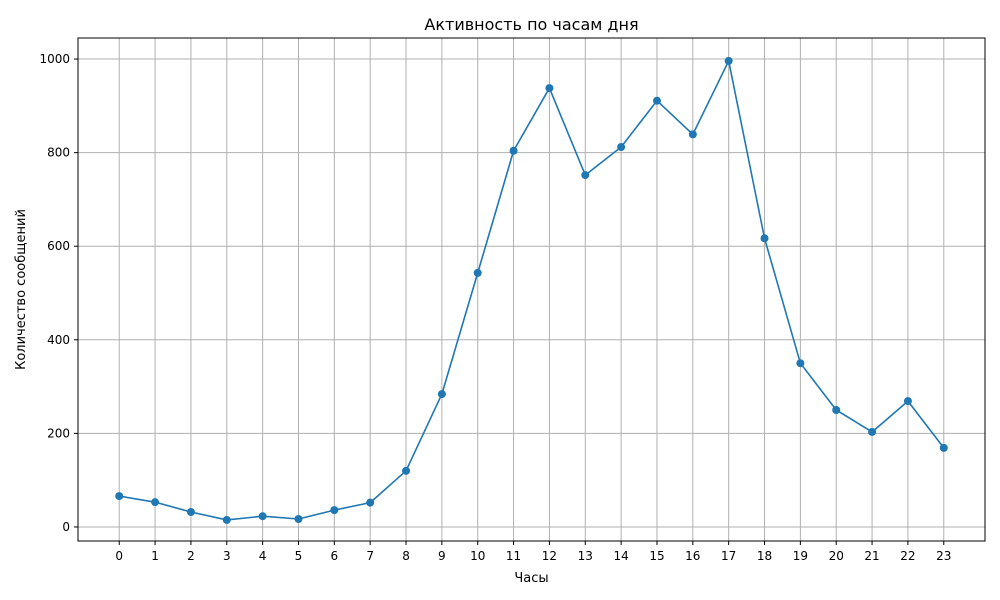 Image resolution: width=1000 pixels, height=600 pixels. What do you see at coordinates (728, 556) in the screenshot?
I see `x-tick-label: 17` at bounding box center [728, 556].